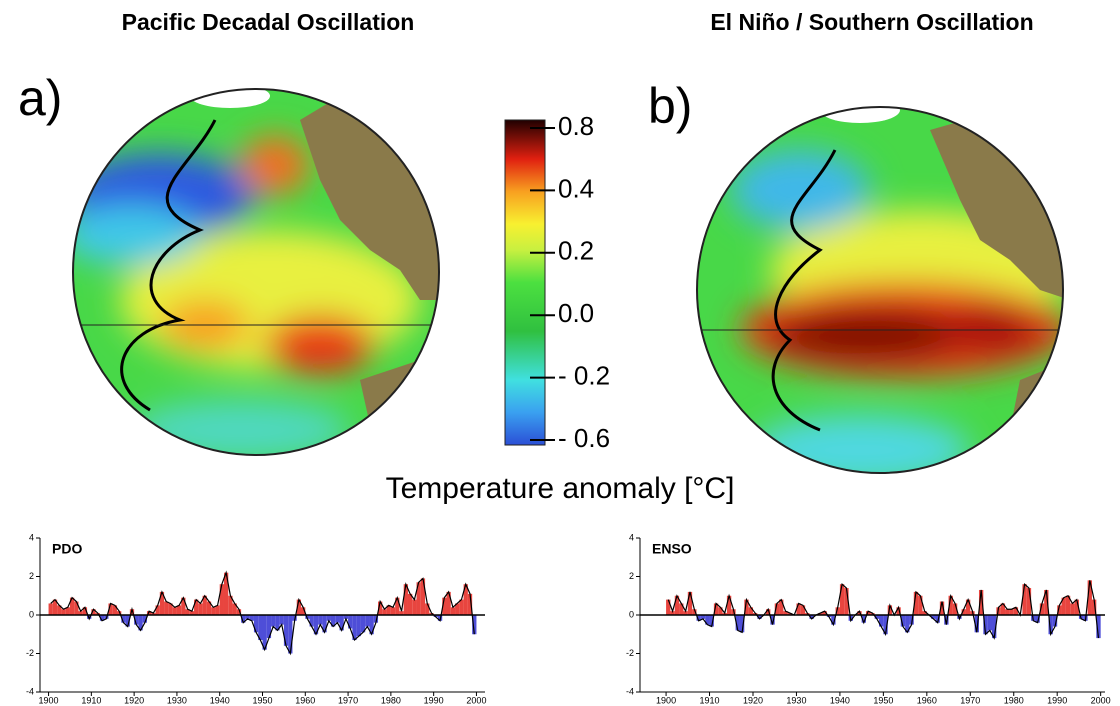 The width and height of the screenshot is (1120, 706). What do you see at coordinates (1014, 700) in the screenshot?
I see `x-tick-label: 1980` at bounding box center [1014, 700].